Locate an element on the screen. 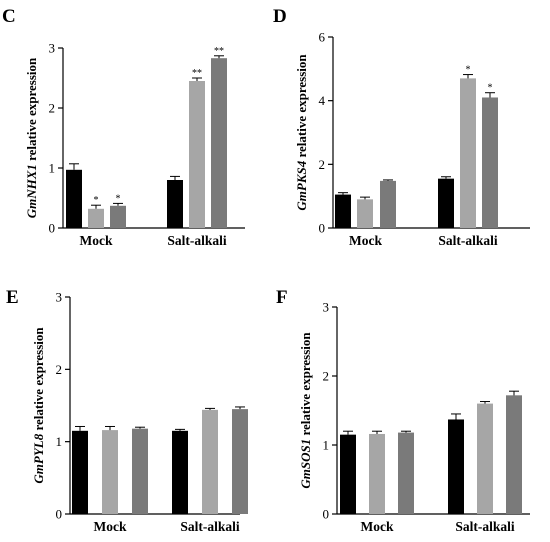 The width and height of the screenshot is (550, 542). y-axis-label: GmNHX1 relative expression is located at coordinates (31, 137).